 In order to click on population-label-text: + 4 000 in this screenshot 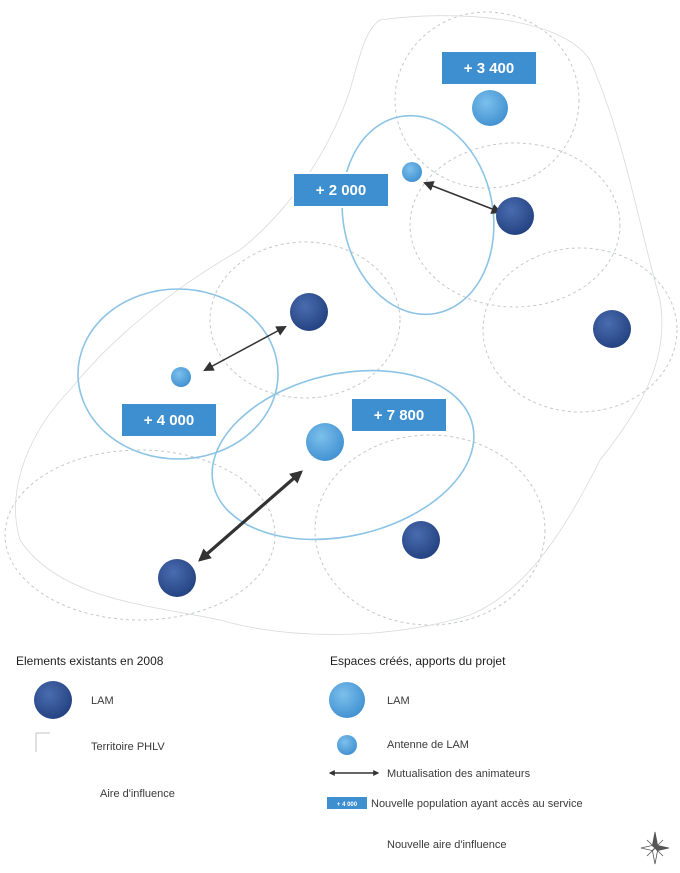, I will do `click(169, 420)`.